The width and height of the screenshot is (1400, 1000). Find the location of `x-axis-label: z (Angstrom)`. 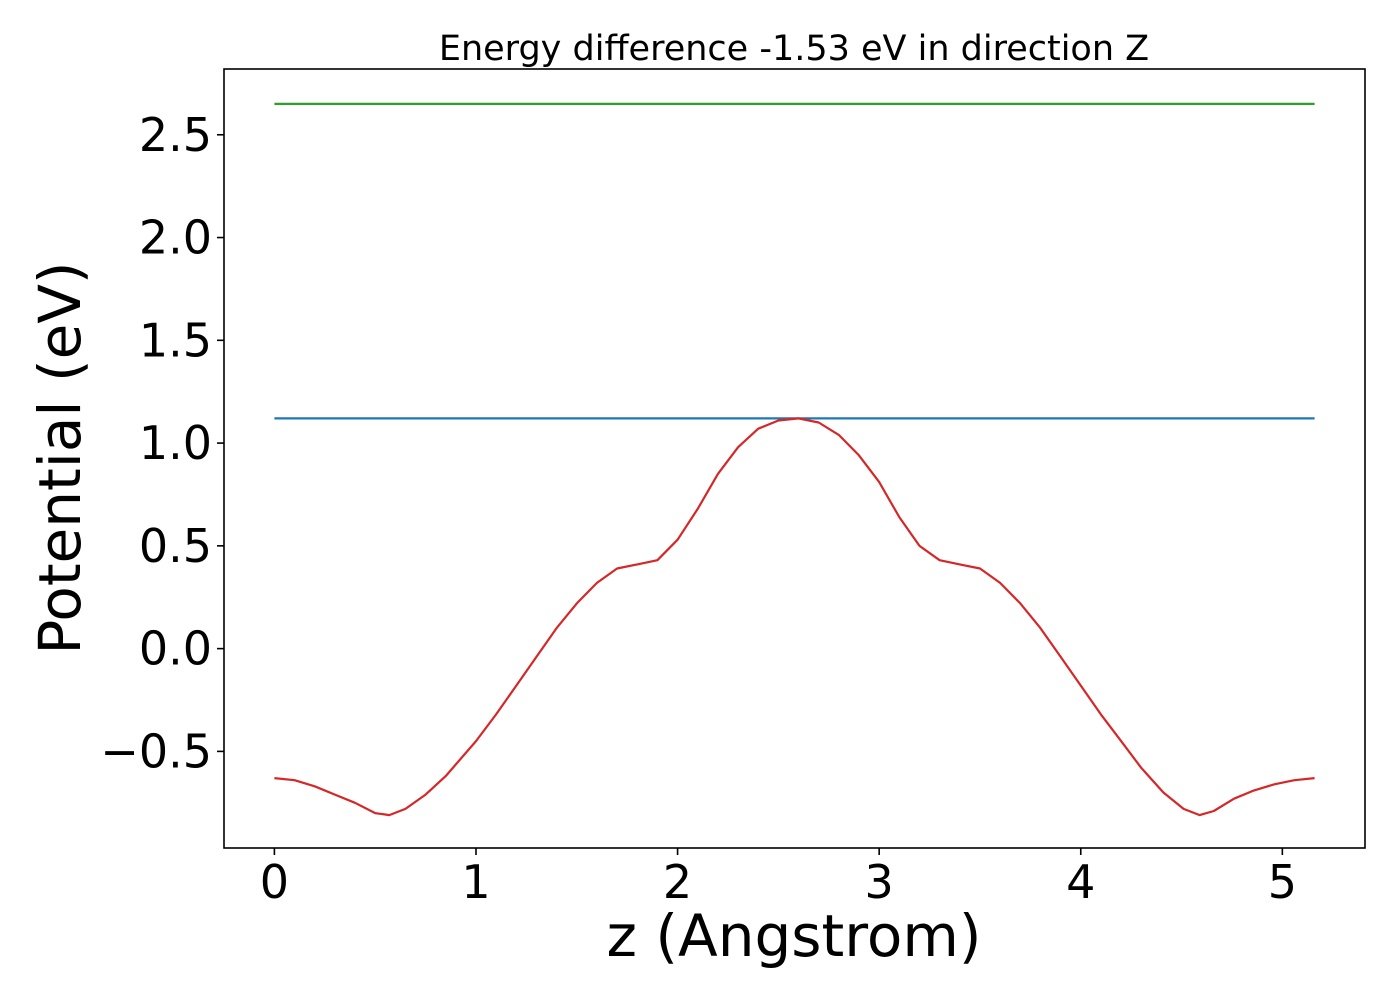

x-axis-label: z (Angstrom) is located at coordinates (794, 936).